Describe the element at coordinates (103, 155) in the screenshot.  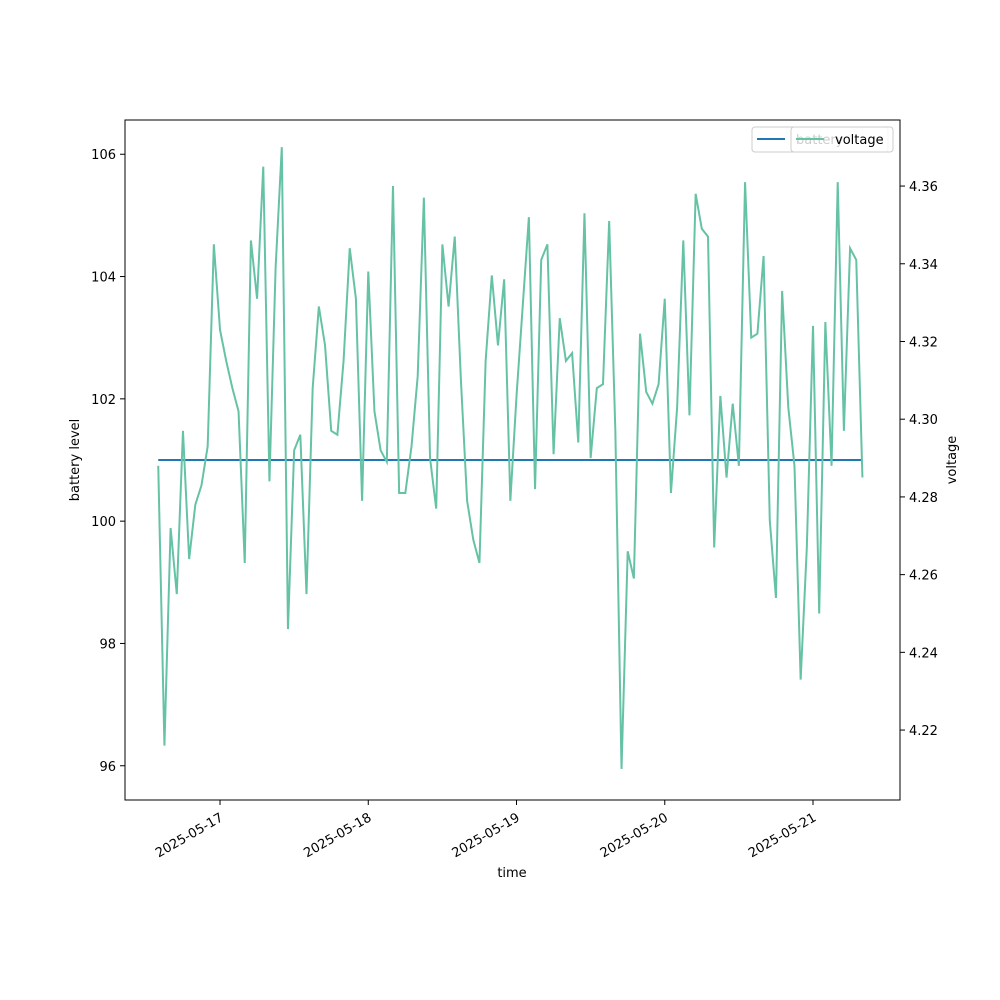
I see `y-tick-label: 106` at that location.